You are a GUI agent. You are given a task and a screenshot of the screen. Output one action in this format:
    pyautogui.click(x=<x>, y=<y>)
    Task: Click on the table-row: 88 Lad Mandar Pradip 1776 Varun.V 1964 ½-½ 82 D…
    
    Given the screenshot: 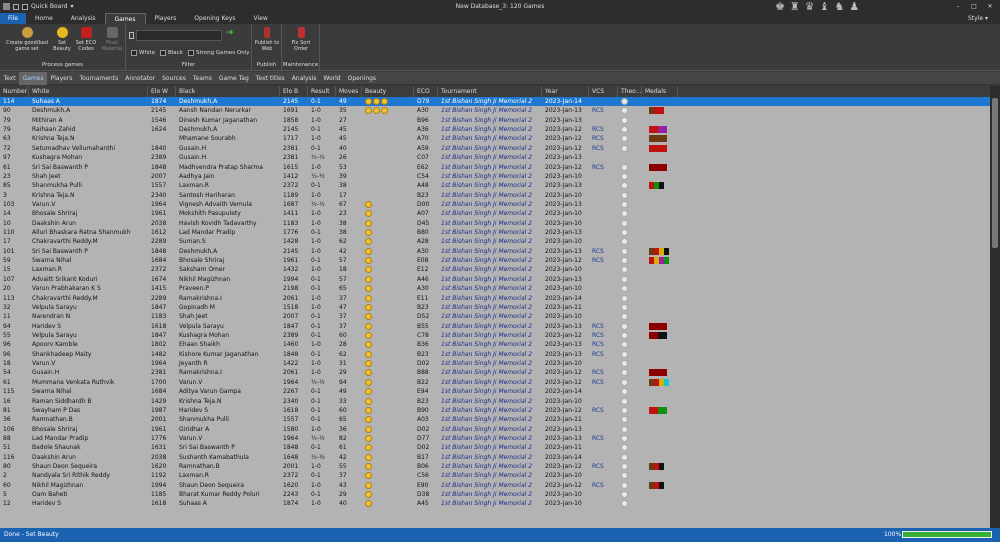 What is the action you would take?
    pyautogui.click(x=495, y=438)
    